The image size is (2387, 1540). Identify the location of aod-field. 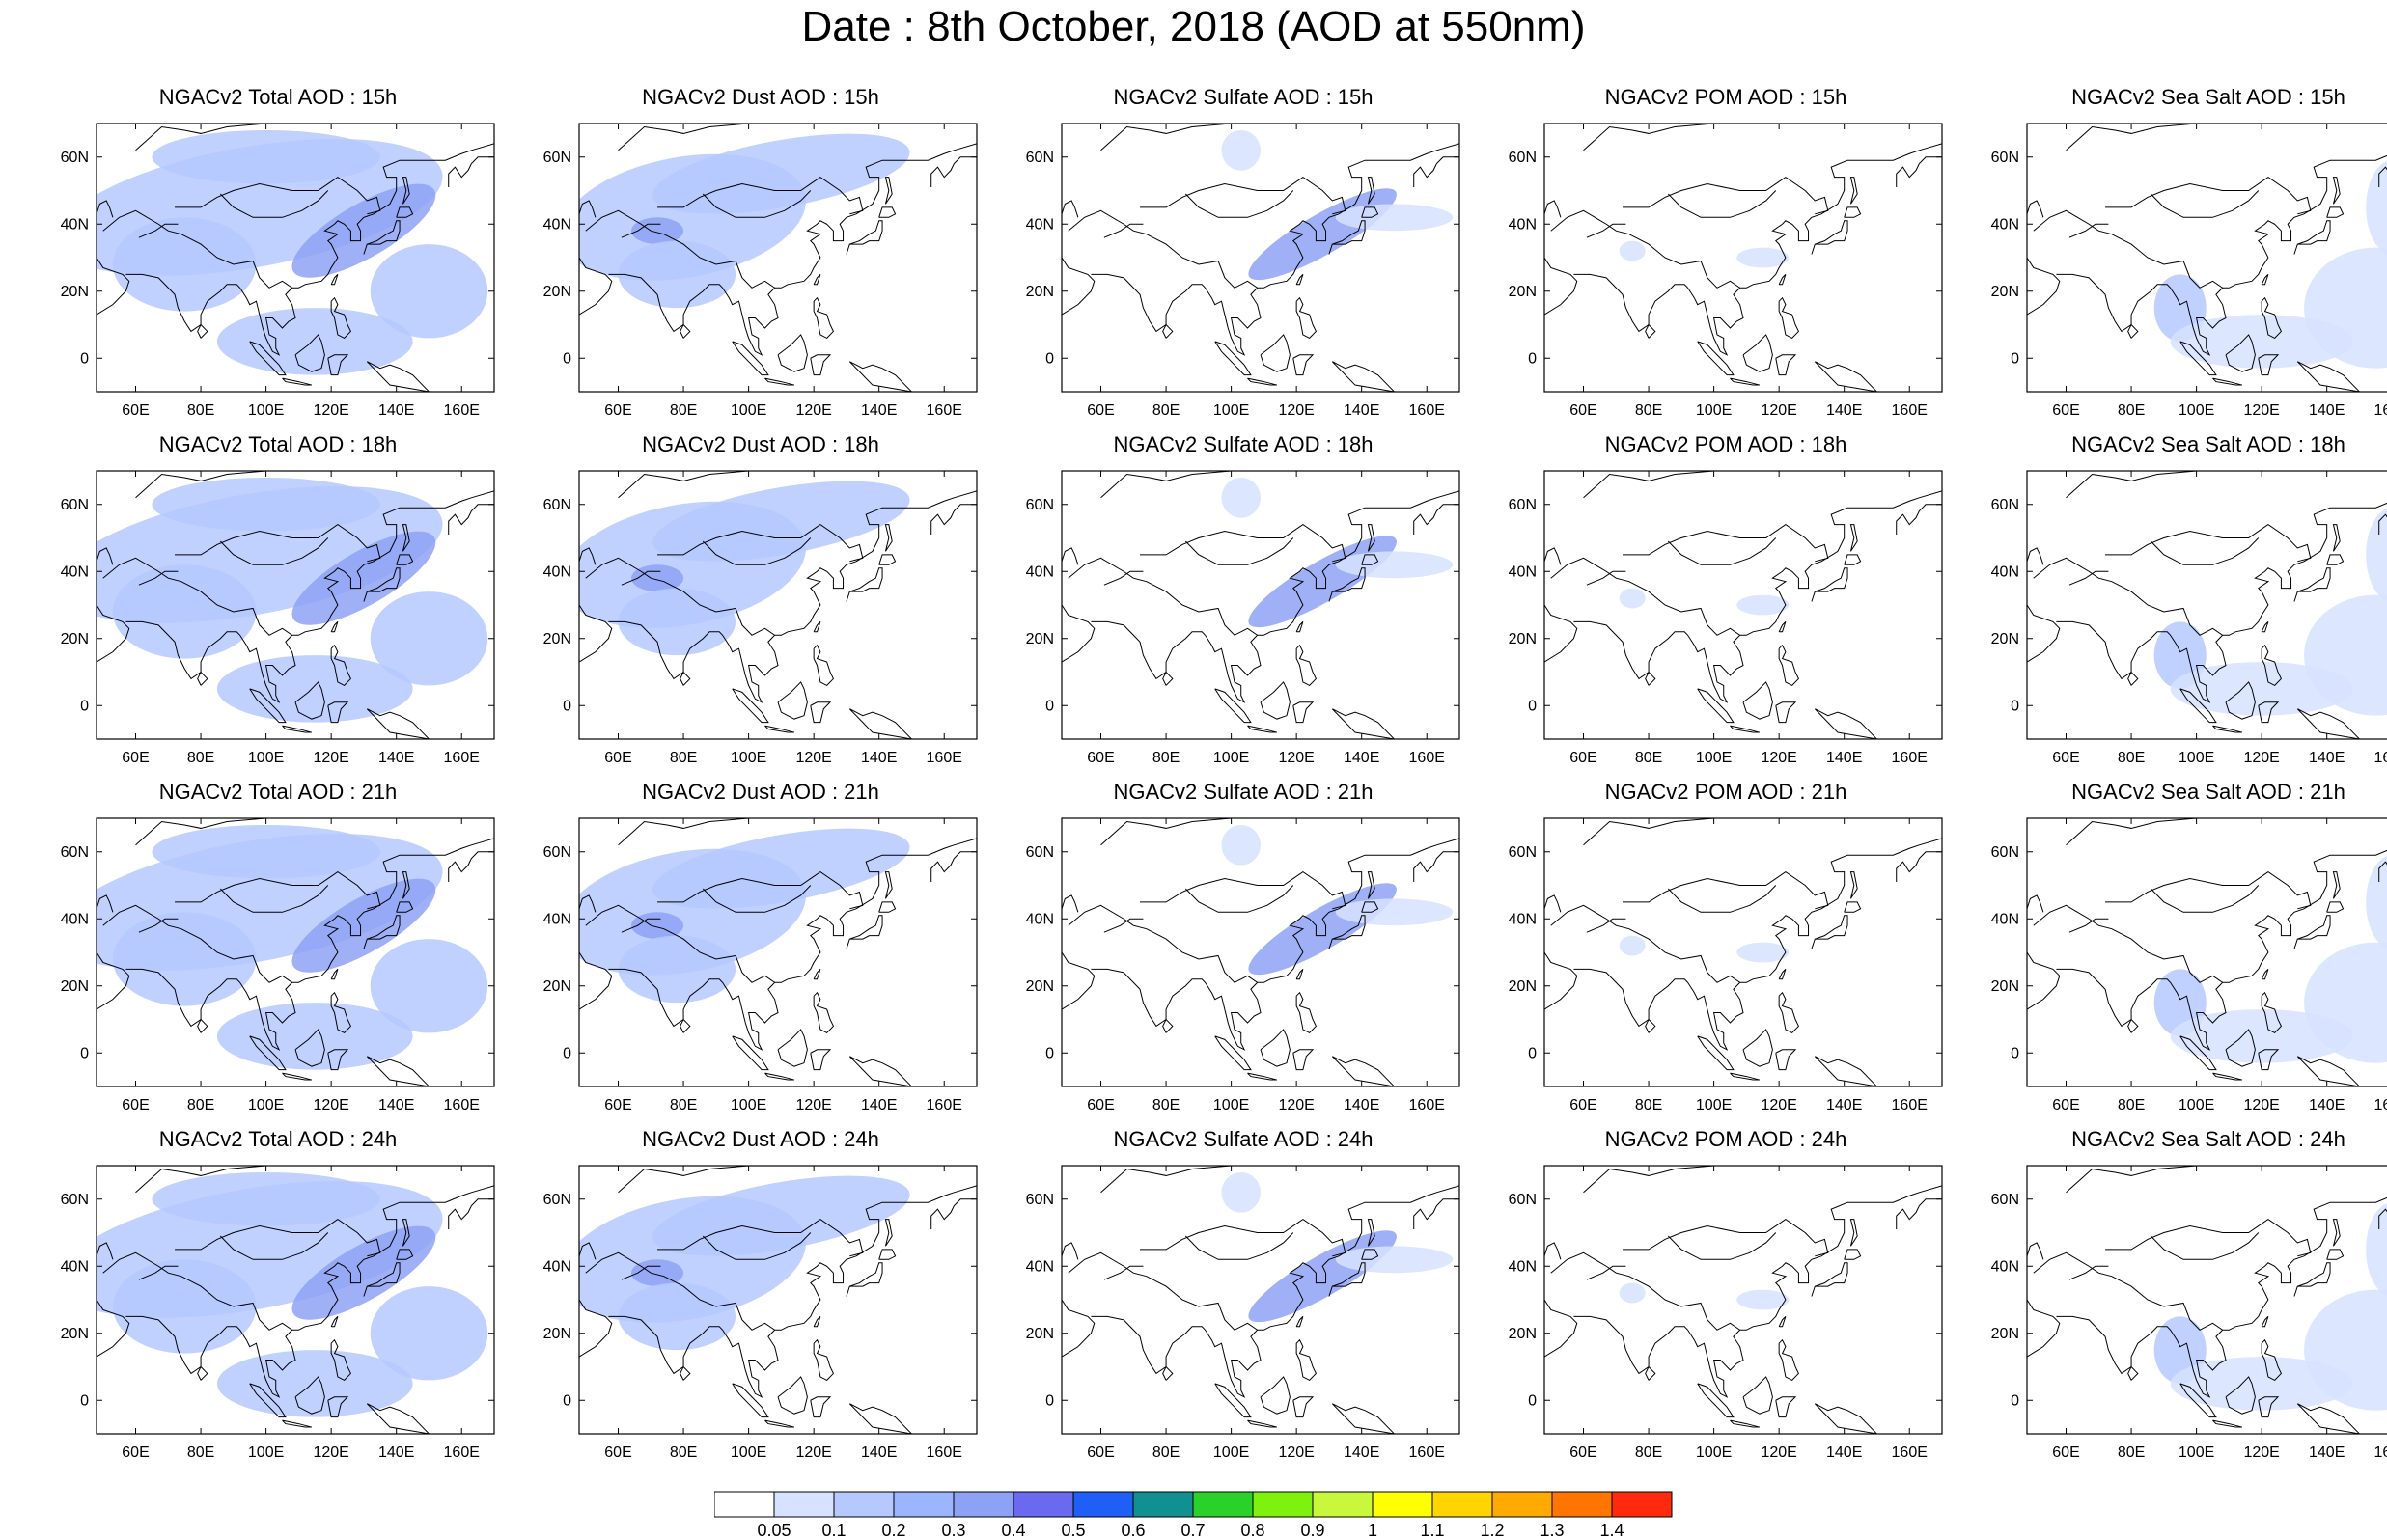
(2270, 265).